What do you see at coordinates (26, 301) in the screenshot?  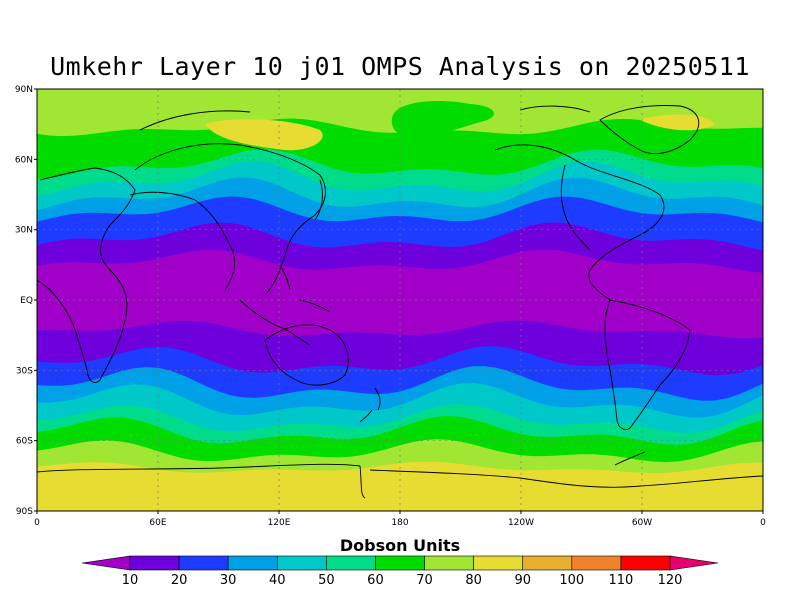 I see `lat-tick-label: EQ` at bounding box center [26, 301].